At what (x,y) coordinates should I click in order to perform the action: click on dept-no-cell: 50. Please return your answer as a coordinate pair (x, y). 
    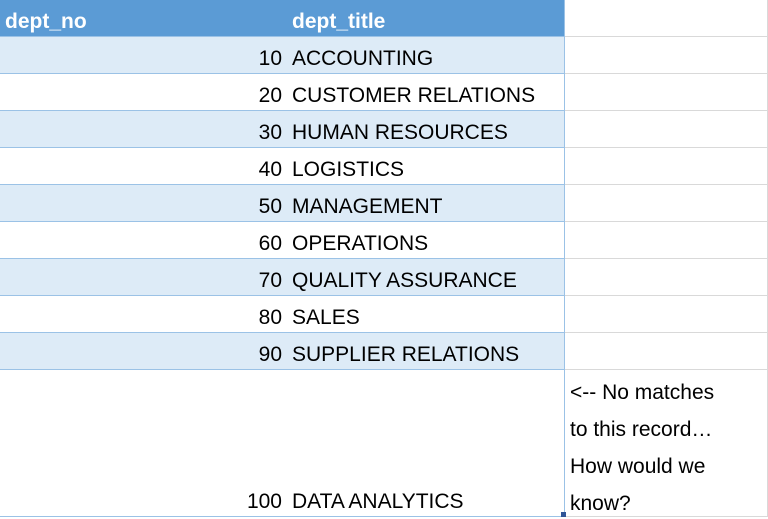
    Looking at the image, I should click on (143, 203).